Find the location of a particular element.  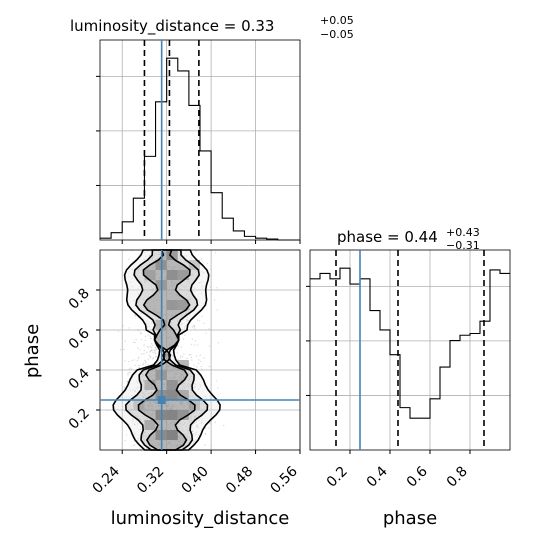

phase-hist-frame is located at coordinates (410, 350).